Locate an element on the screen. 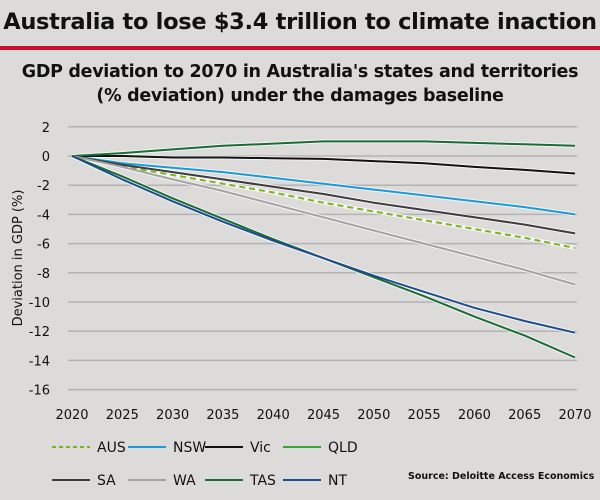 The width and height of the screenshot is (600, 500). series-line-vic is located at coordinates (324, 165).